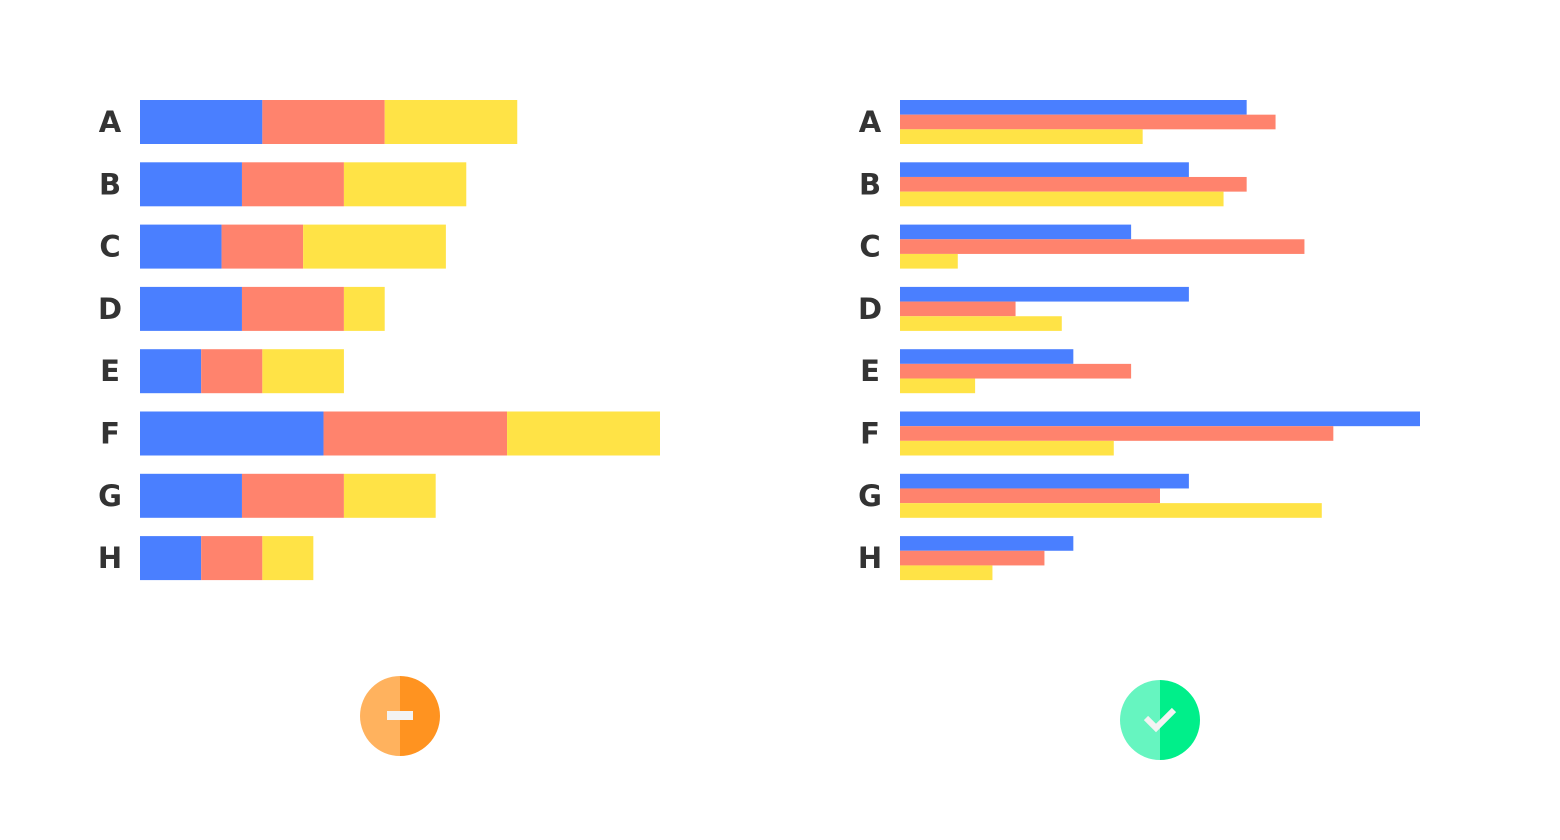 The image size is (1560, 840). Describe the element at coordinates (1160, 720) in the screenshot. I see `good-icon` at that location.